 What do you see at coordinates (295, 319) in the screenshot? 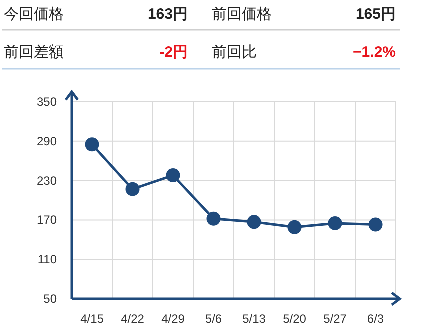
I see `x-tick-label: 5/20` at bounding box center [295, 319].